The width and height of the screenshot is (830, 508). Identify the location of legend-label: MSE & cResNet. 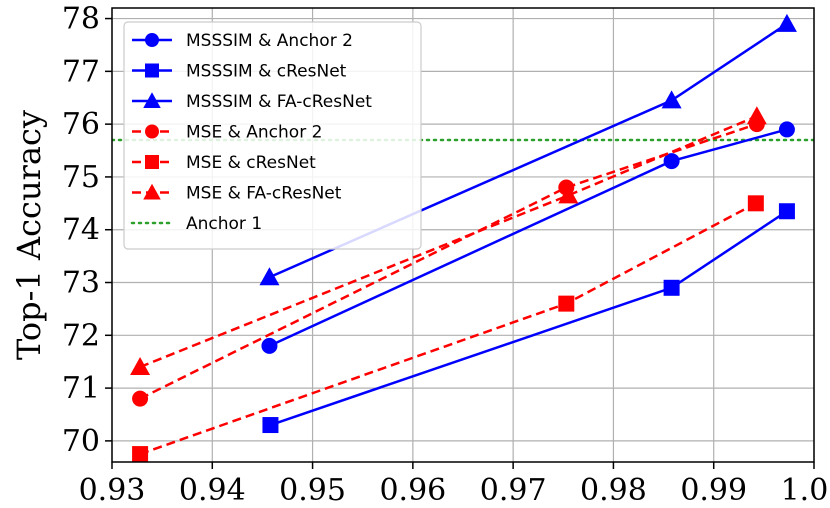
(251, 163).